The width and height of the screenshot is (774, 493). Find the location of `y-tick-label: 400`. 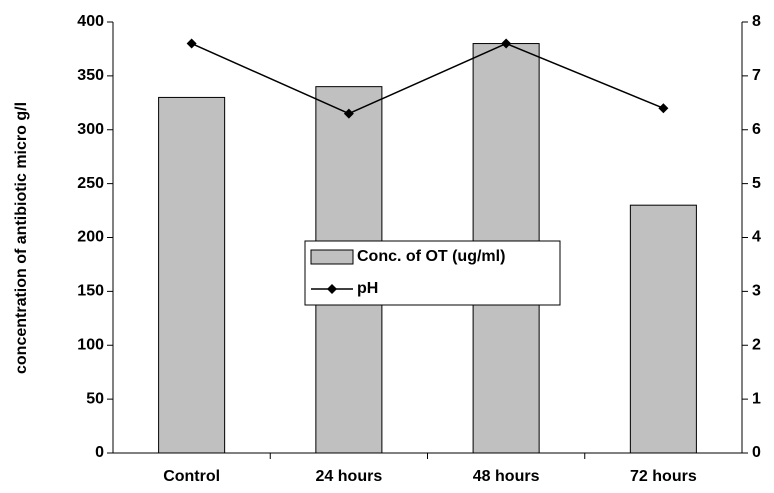

y-tick-label: 400 is located at coordinates (90, 21).